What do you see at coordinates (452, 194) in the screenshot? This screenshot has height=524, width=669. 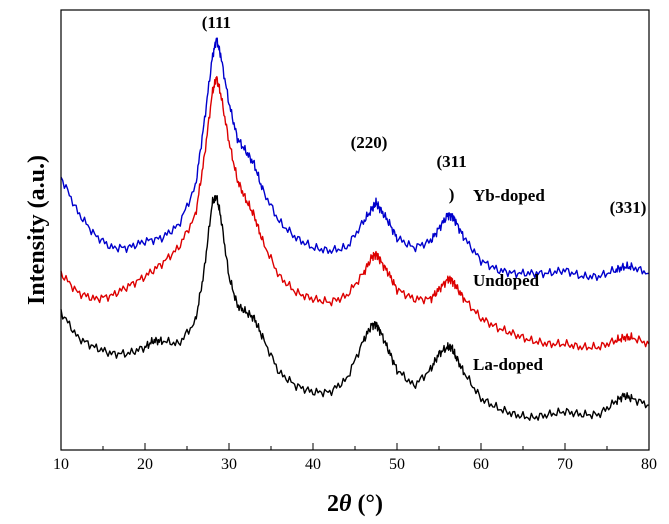 I see `peak-label: )` at bounding box center [452, 194].